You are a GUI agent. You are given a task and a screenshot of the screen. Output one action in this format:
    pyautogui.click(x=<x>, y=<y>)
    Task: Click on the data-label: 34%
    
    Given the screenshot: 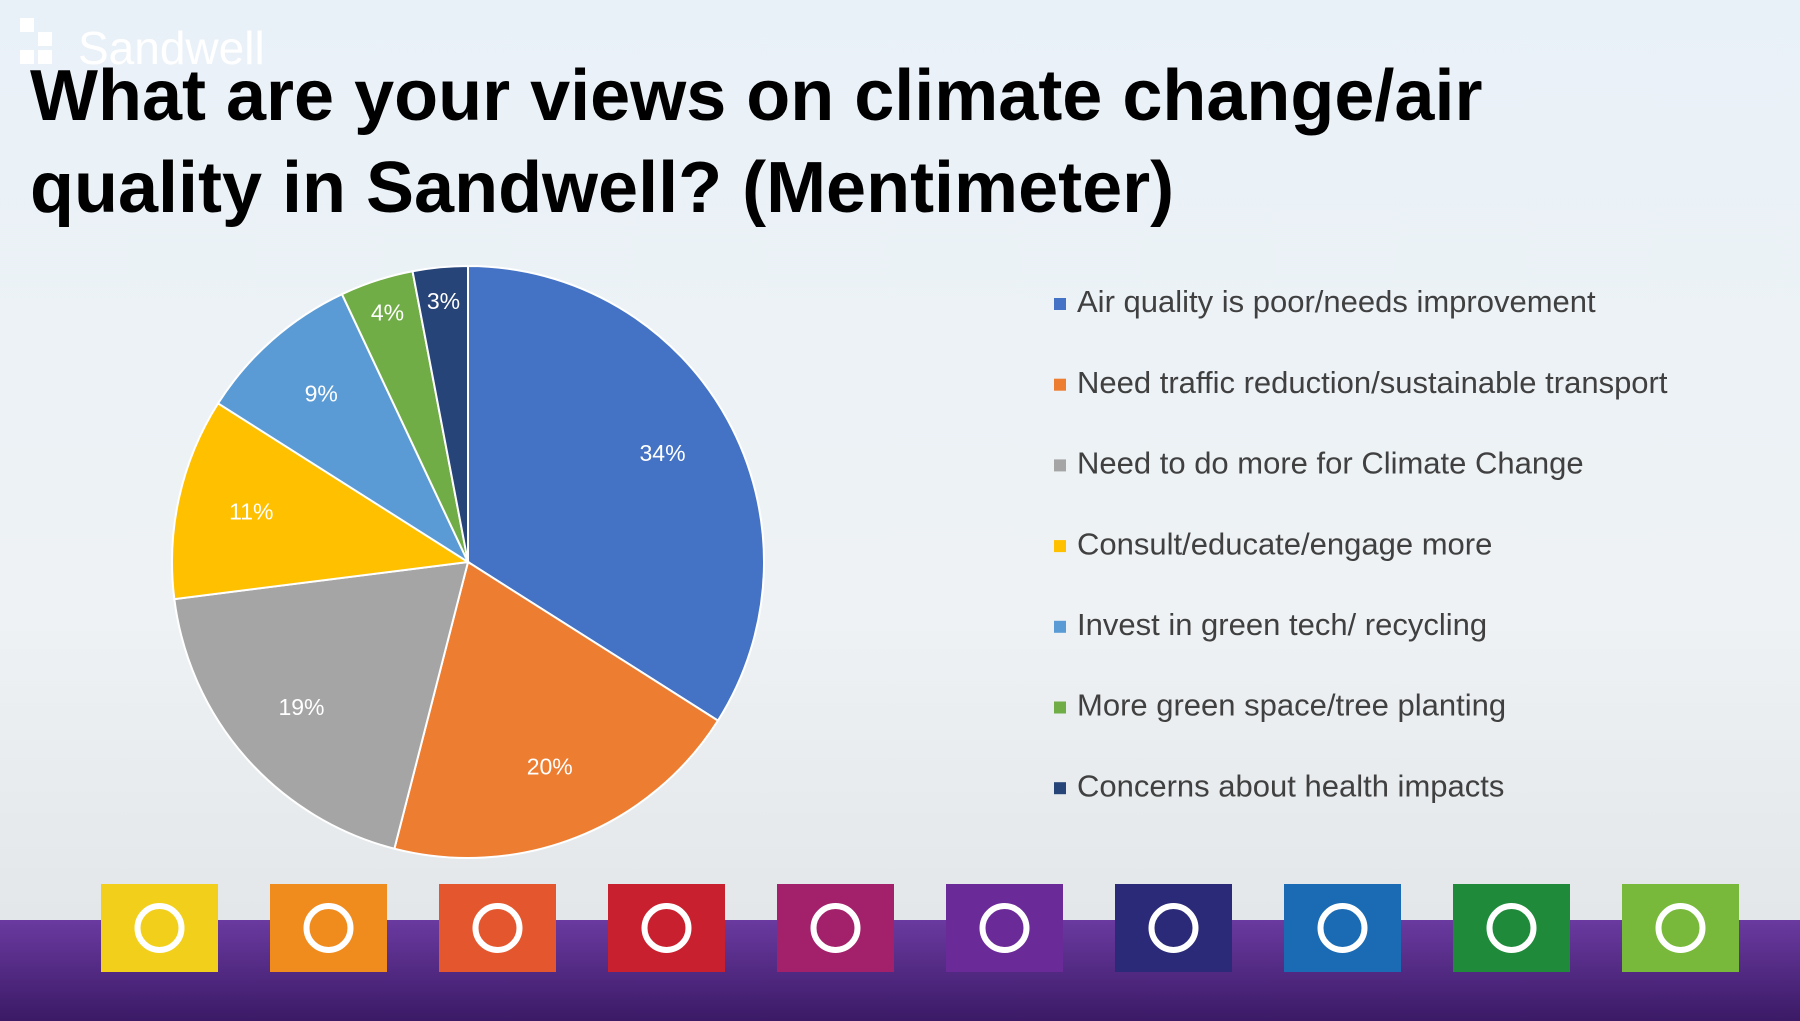 What is the action you would take?
    pyautogui.click(x=663, y=453)
    